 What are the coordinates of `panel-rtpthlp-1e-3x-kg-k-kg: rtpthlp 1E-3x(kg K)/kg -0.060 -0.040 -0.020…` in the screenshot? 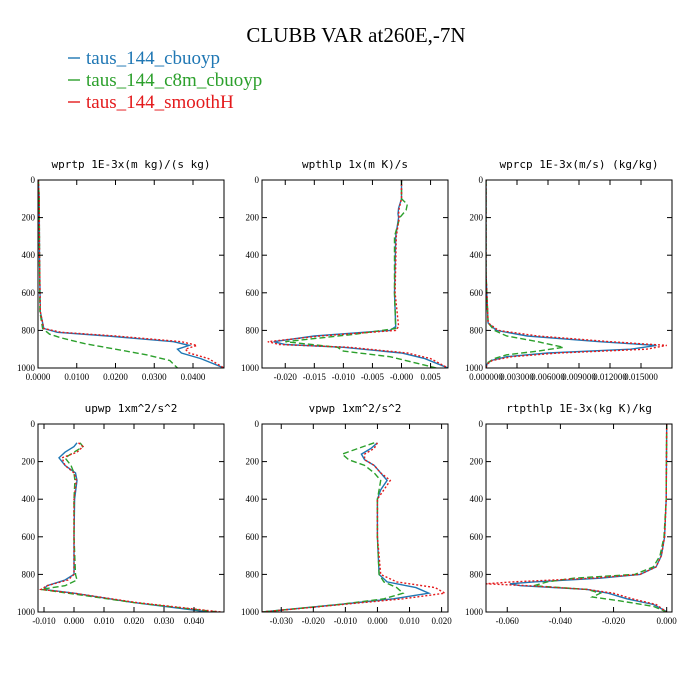 It's located at (571, 514).